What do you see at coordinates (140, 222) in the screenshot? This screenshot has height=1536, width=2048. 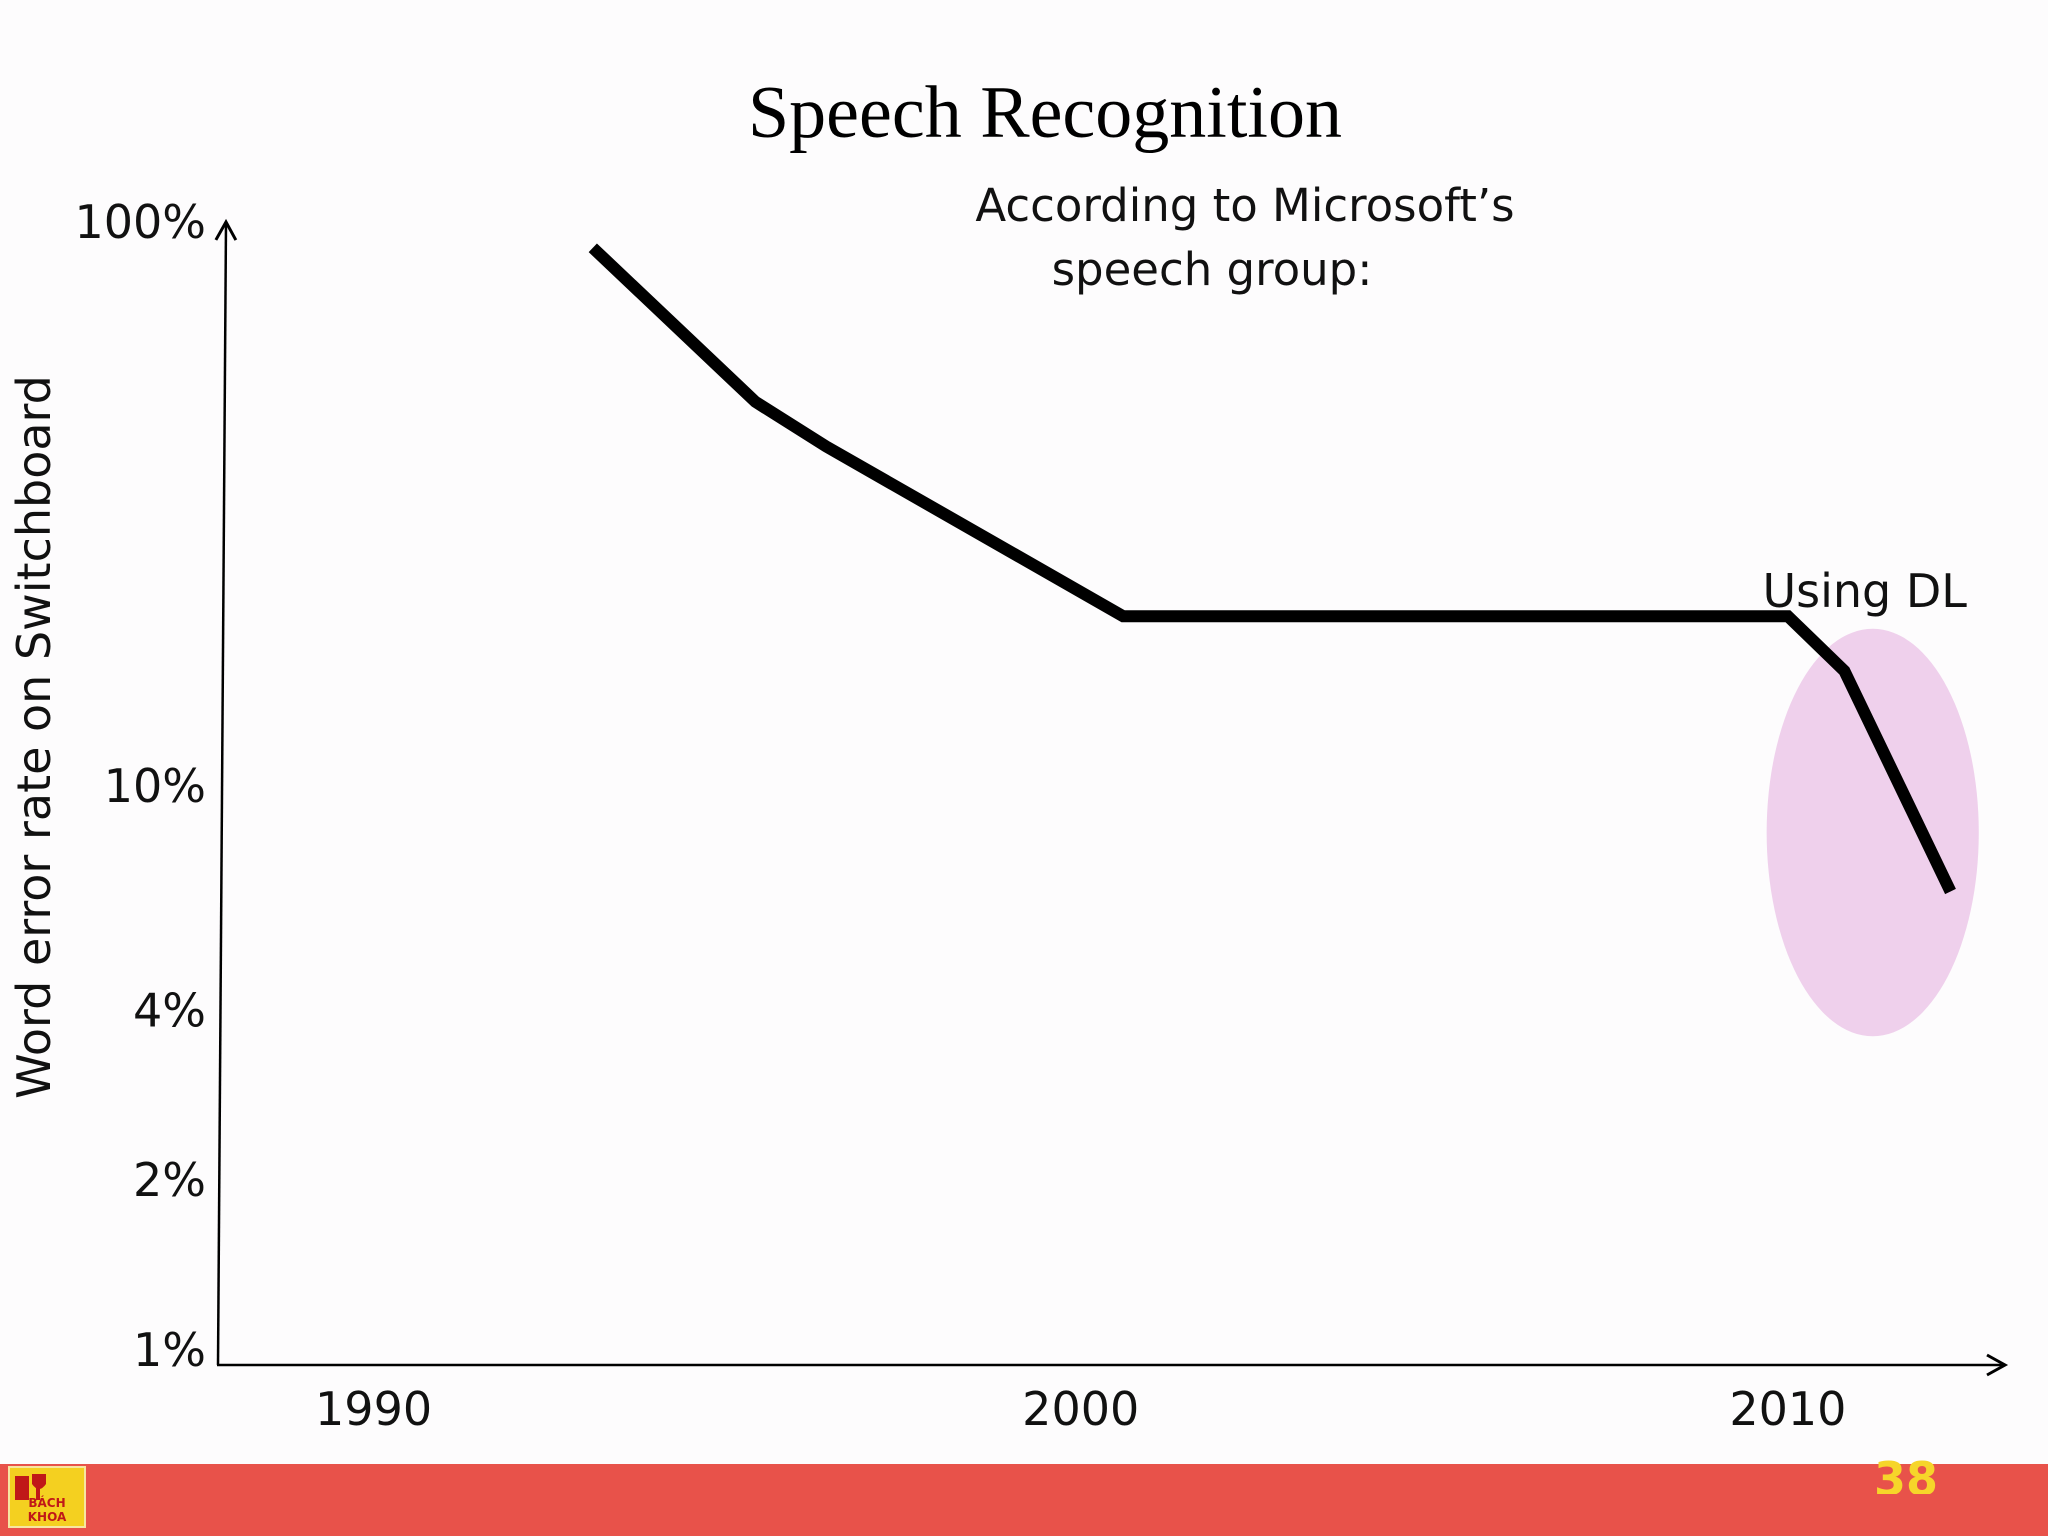 I see `y-tick-label: 100%` at bounding box center [140, 222].